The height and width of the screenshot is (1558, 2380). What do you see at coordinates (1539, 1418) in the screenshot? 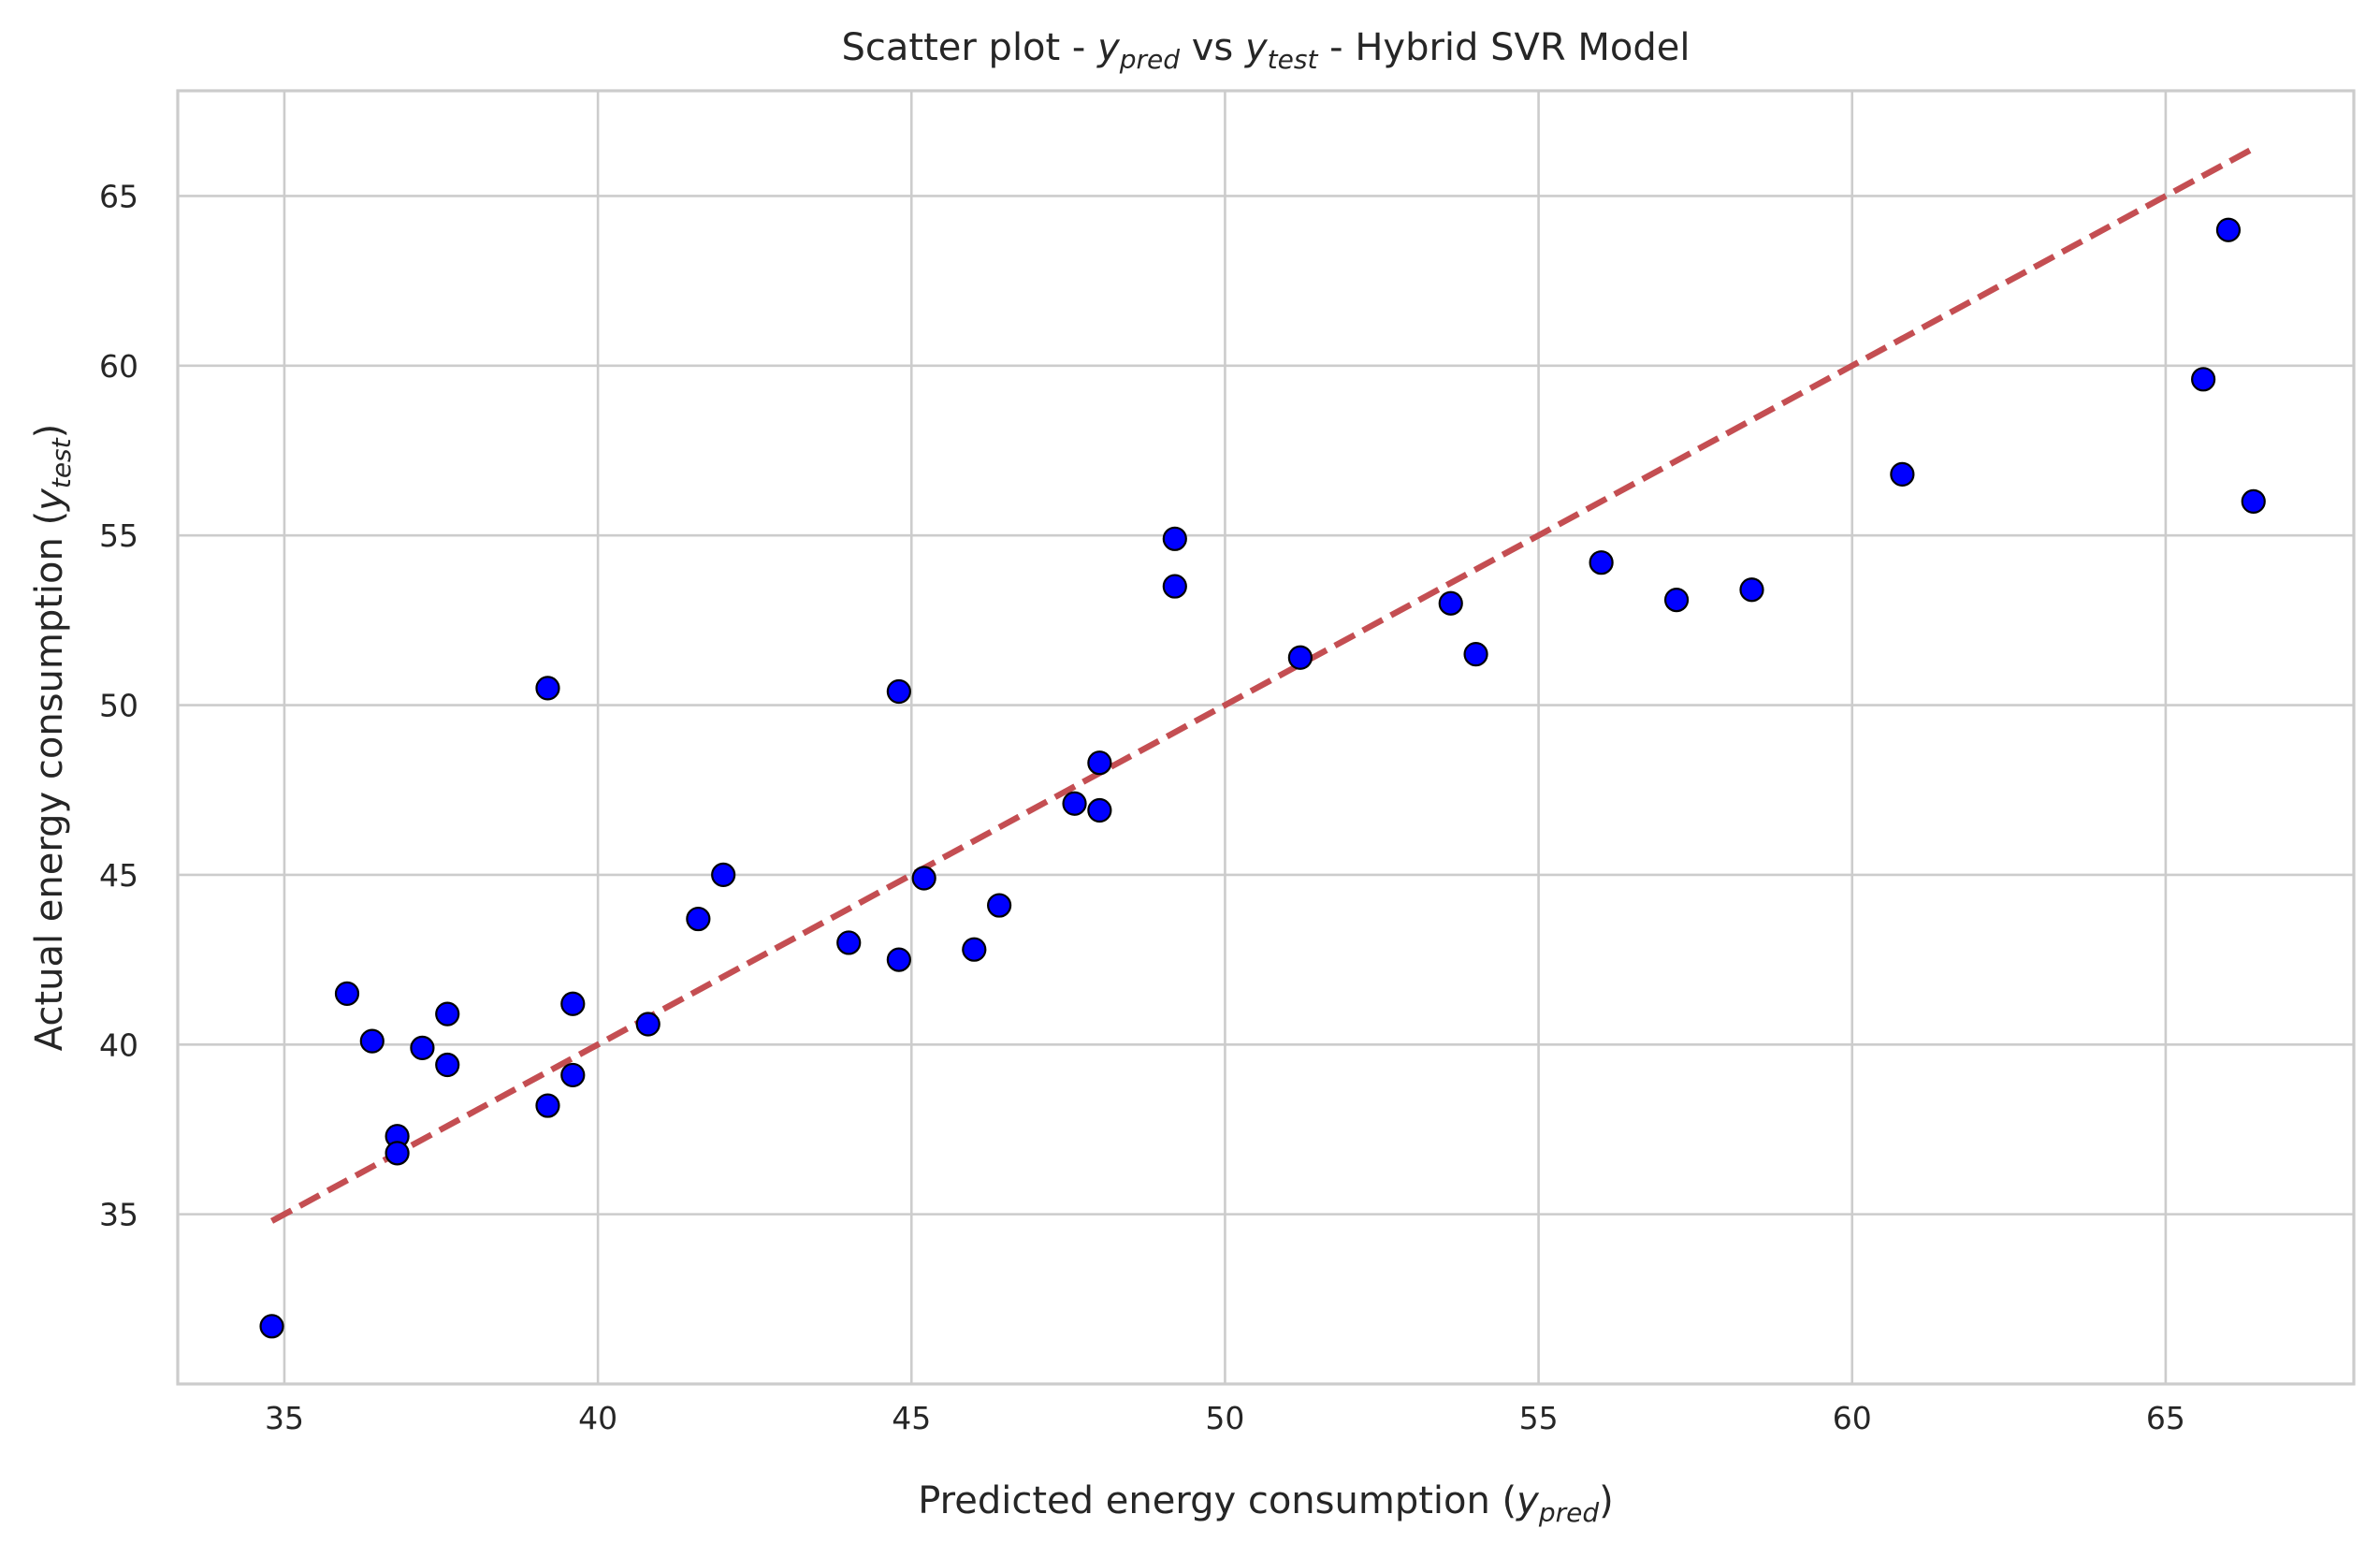
I see `x-tick-label: 55` at bounding box center [1539, 1418].